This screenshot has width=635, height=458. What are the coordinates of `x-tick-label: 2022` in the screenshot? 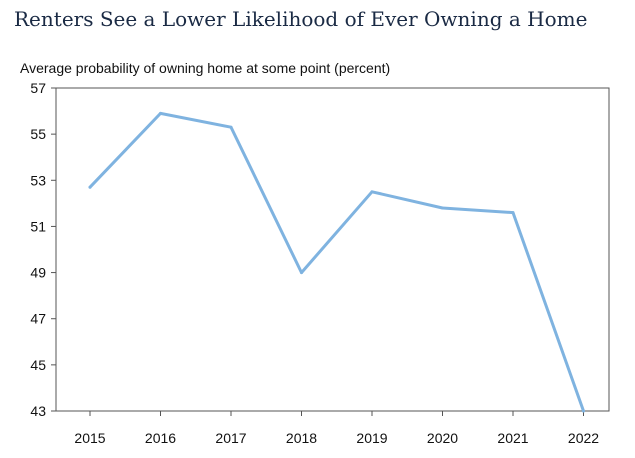 It's located at (583, 438).